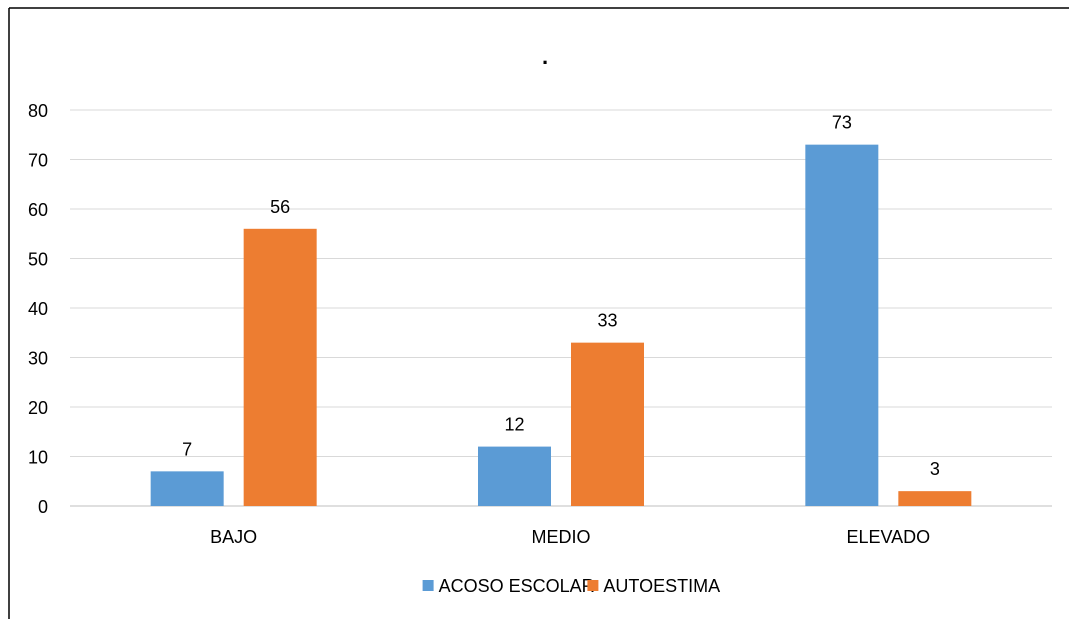 The height and width of the screenshot is (624, 1069). Describe the element at coordinates (545, 56) in the screenshot. I see `chart-title: .` at that location.